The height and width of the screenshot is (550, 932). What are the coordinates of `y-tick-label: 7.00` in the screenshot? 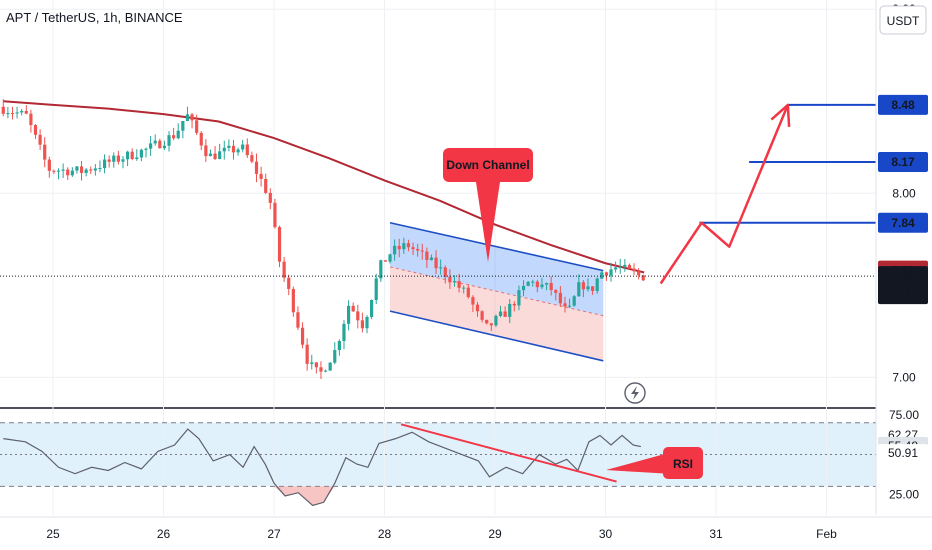 It's located at (904, 377).